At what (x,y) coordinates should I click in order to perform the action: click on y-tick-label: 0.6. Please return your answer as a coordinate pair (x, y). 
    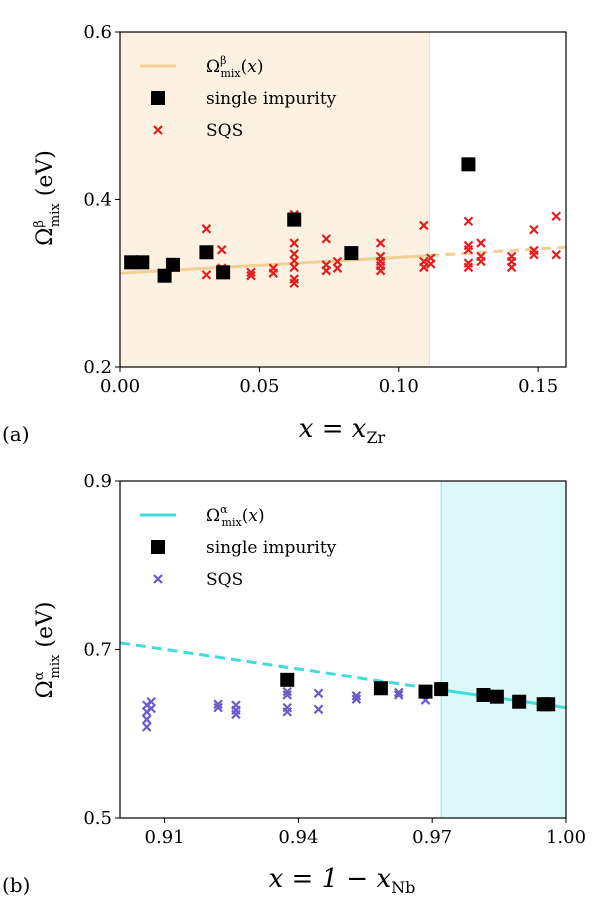
    Looking at the image, I should click on (97, 32).